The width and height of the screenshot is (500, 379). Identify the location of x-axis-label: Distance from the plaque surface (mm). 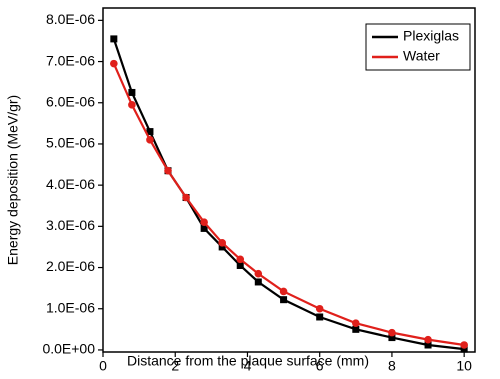
(248, 361).